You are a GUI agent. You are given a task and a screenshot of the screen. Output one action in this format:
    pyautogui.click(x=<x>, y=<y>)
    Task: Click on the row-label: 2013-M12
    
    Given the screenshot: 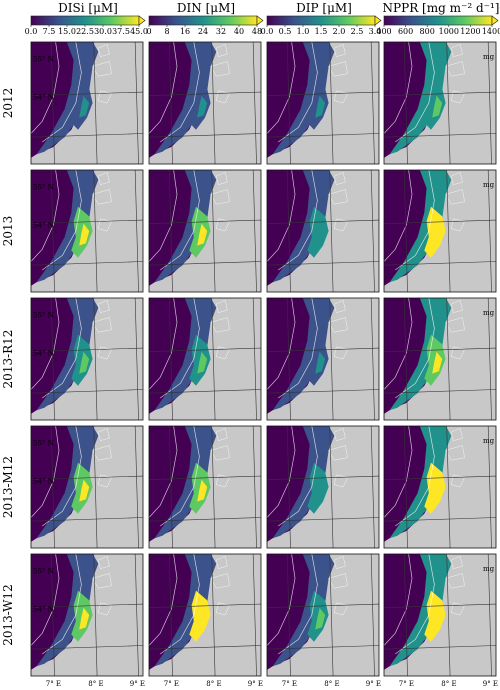 What is the action you would take?
    pyautogui.click(x=8, y=487)
    